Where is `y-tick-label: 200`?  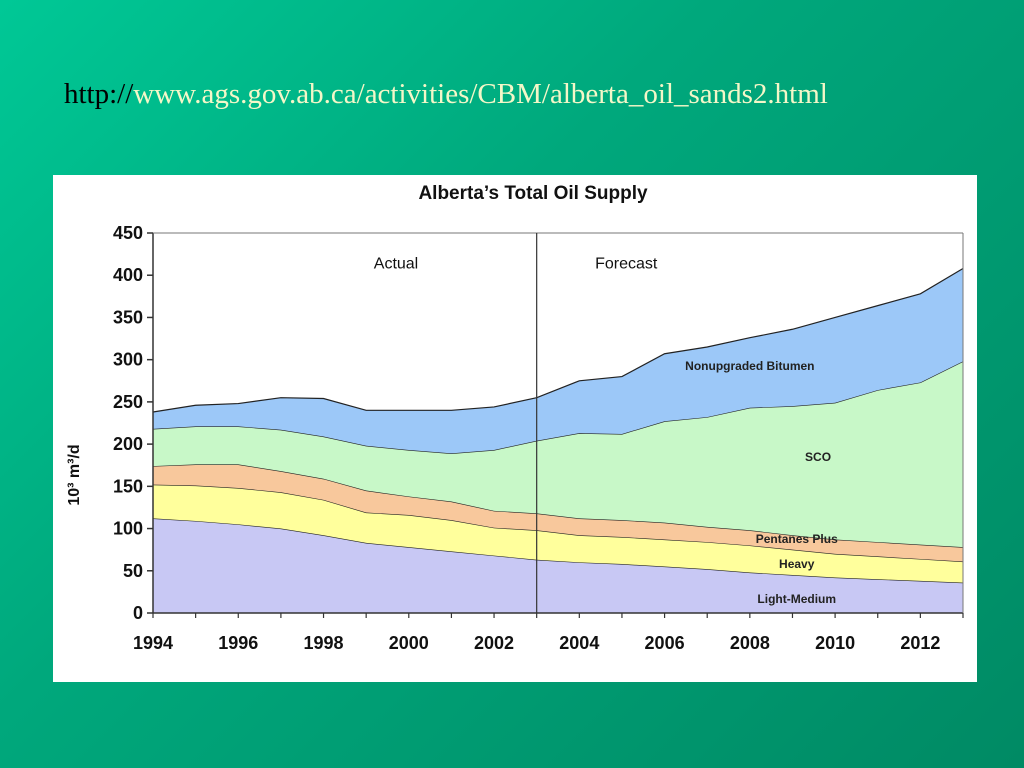 y-tick-label: 200 is located at coordinates (128, 444).